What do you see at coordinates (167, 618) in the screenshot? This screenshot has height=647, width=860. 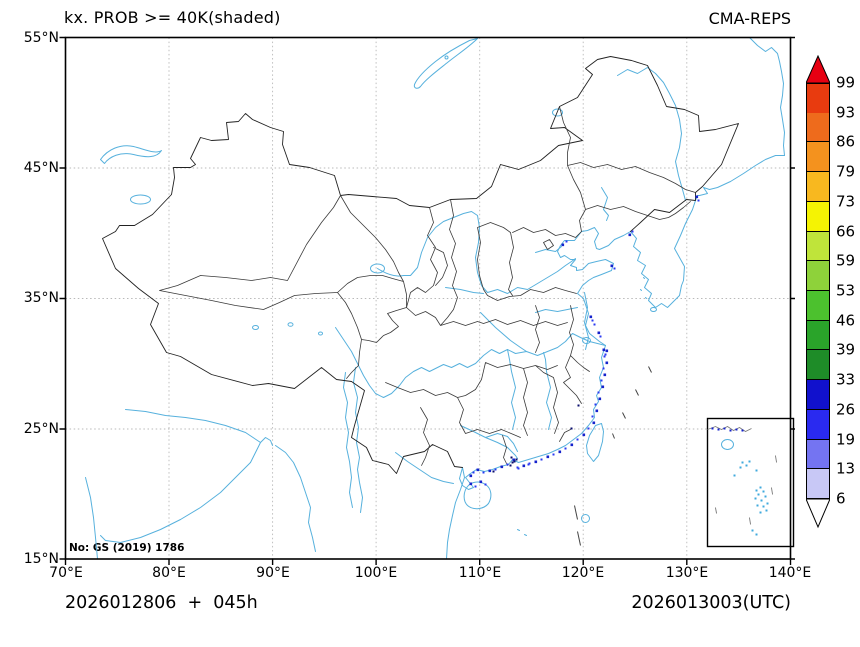 I see `footer-init-times: 2026012806 + 045h 2026012814 + 045h` at bounding box center [167, 618].